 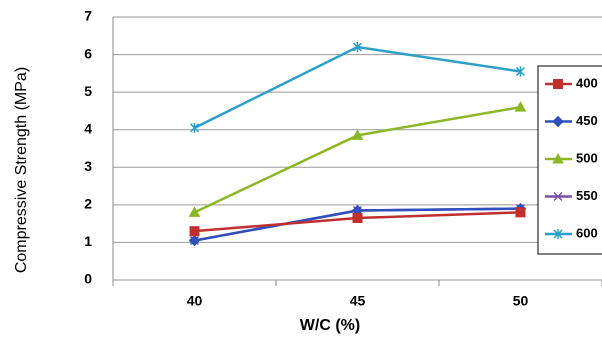 I want to click on y-tick-label: 1, so click(x=88, y=241).